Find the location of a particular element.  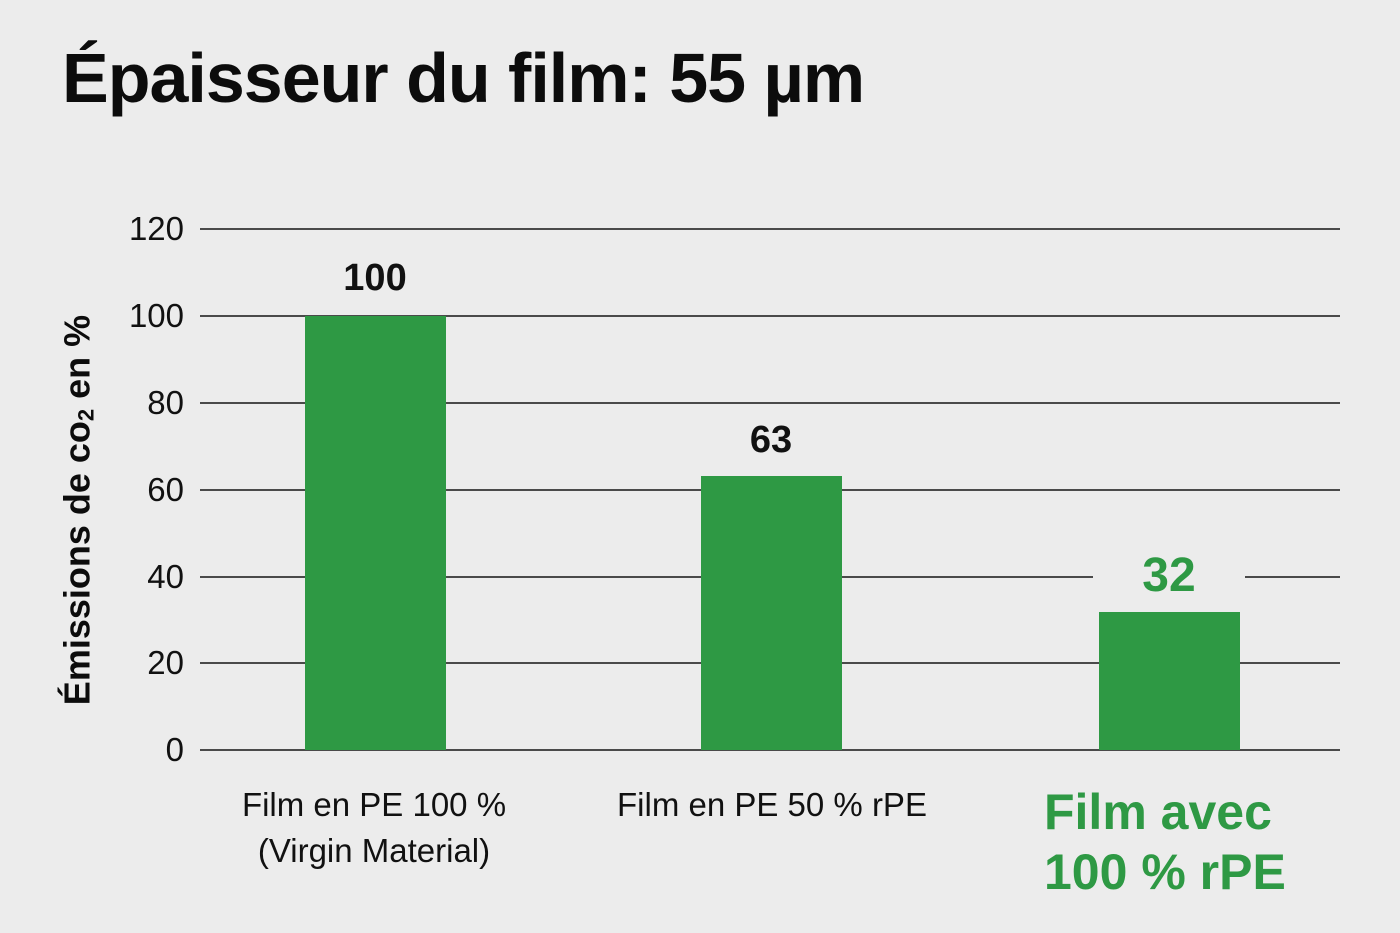

y-tick-80: 80 is located at coordinates (165, 402).